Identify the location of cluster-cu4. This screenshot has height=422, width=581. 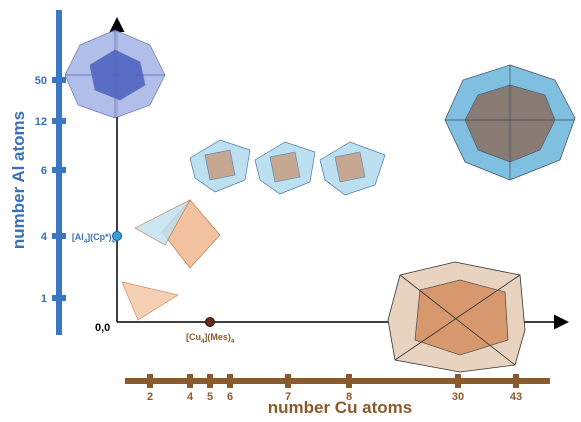
(150, 301).